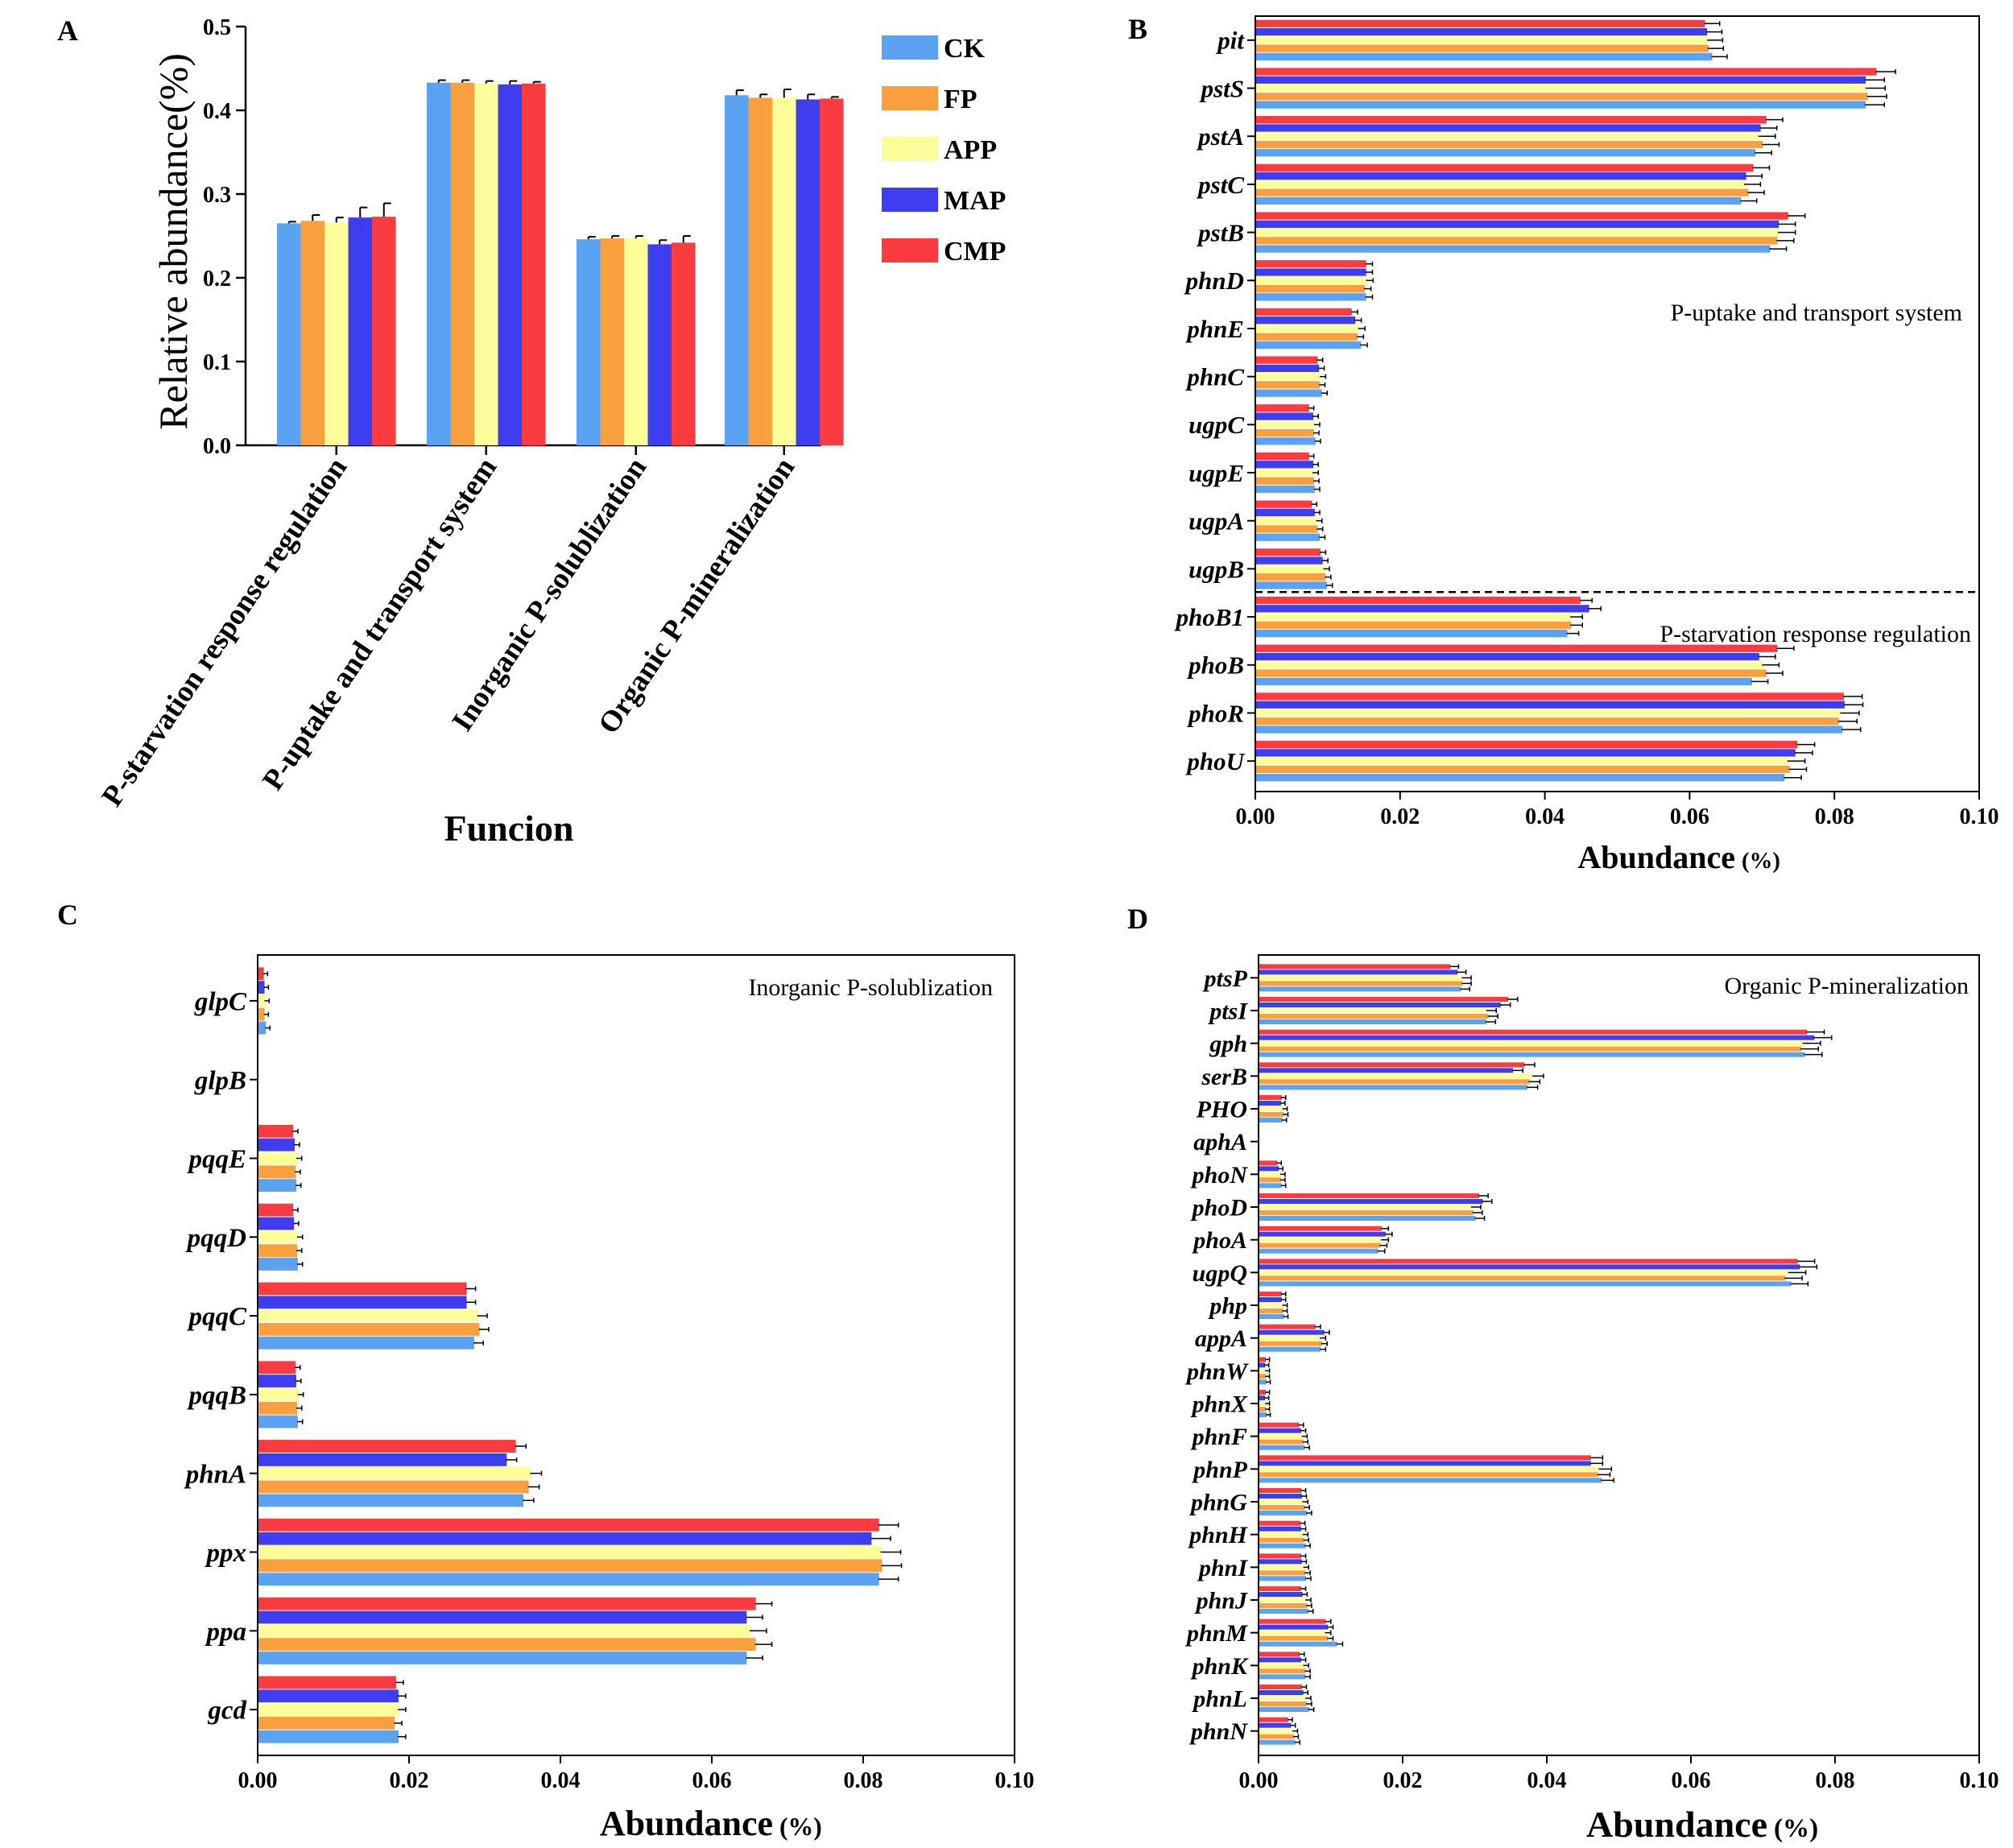 The height and width of the screenshot is (1848, 2013). Describe the element at coordinates (1216, 521) in the screenshot. I see `category-label: ugpA` at that location.